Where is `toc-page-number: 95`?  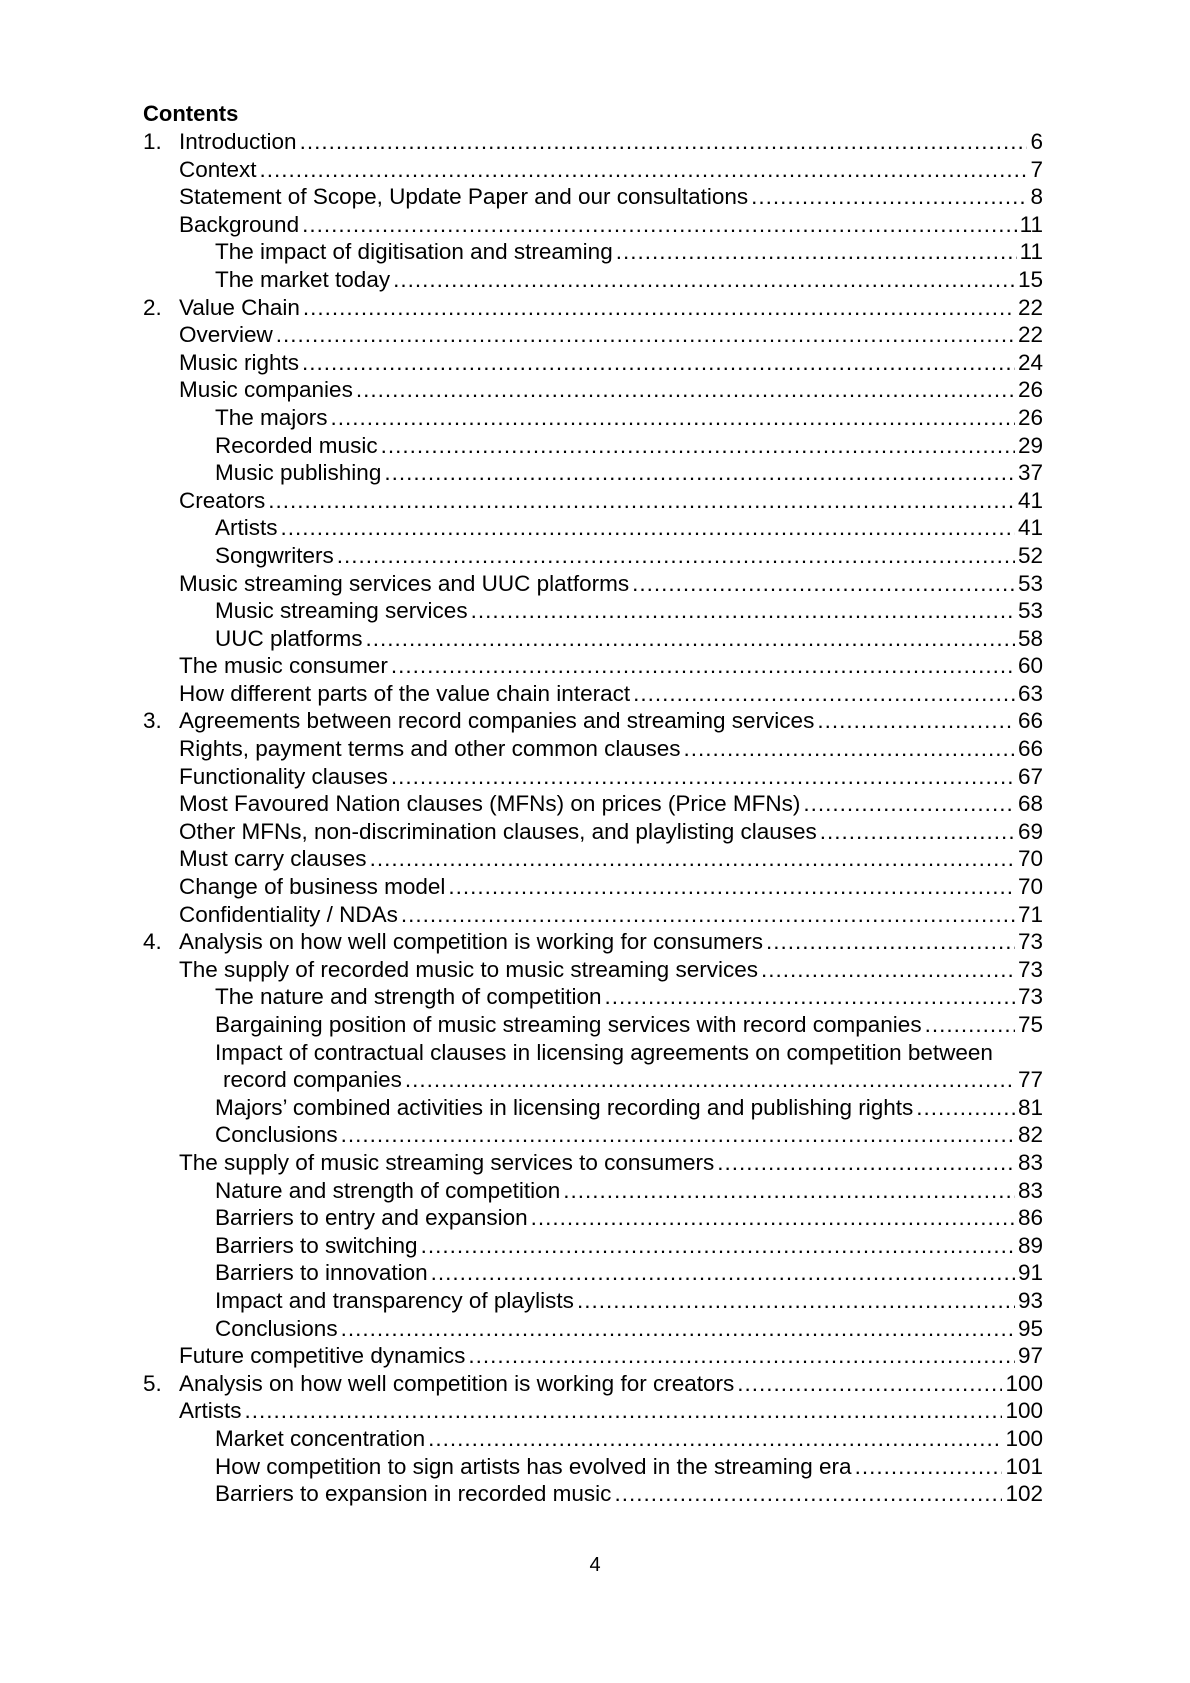 toc-page-number: 95 is located at coordinates (1030, 1328).